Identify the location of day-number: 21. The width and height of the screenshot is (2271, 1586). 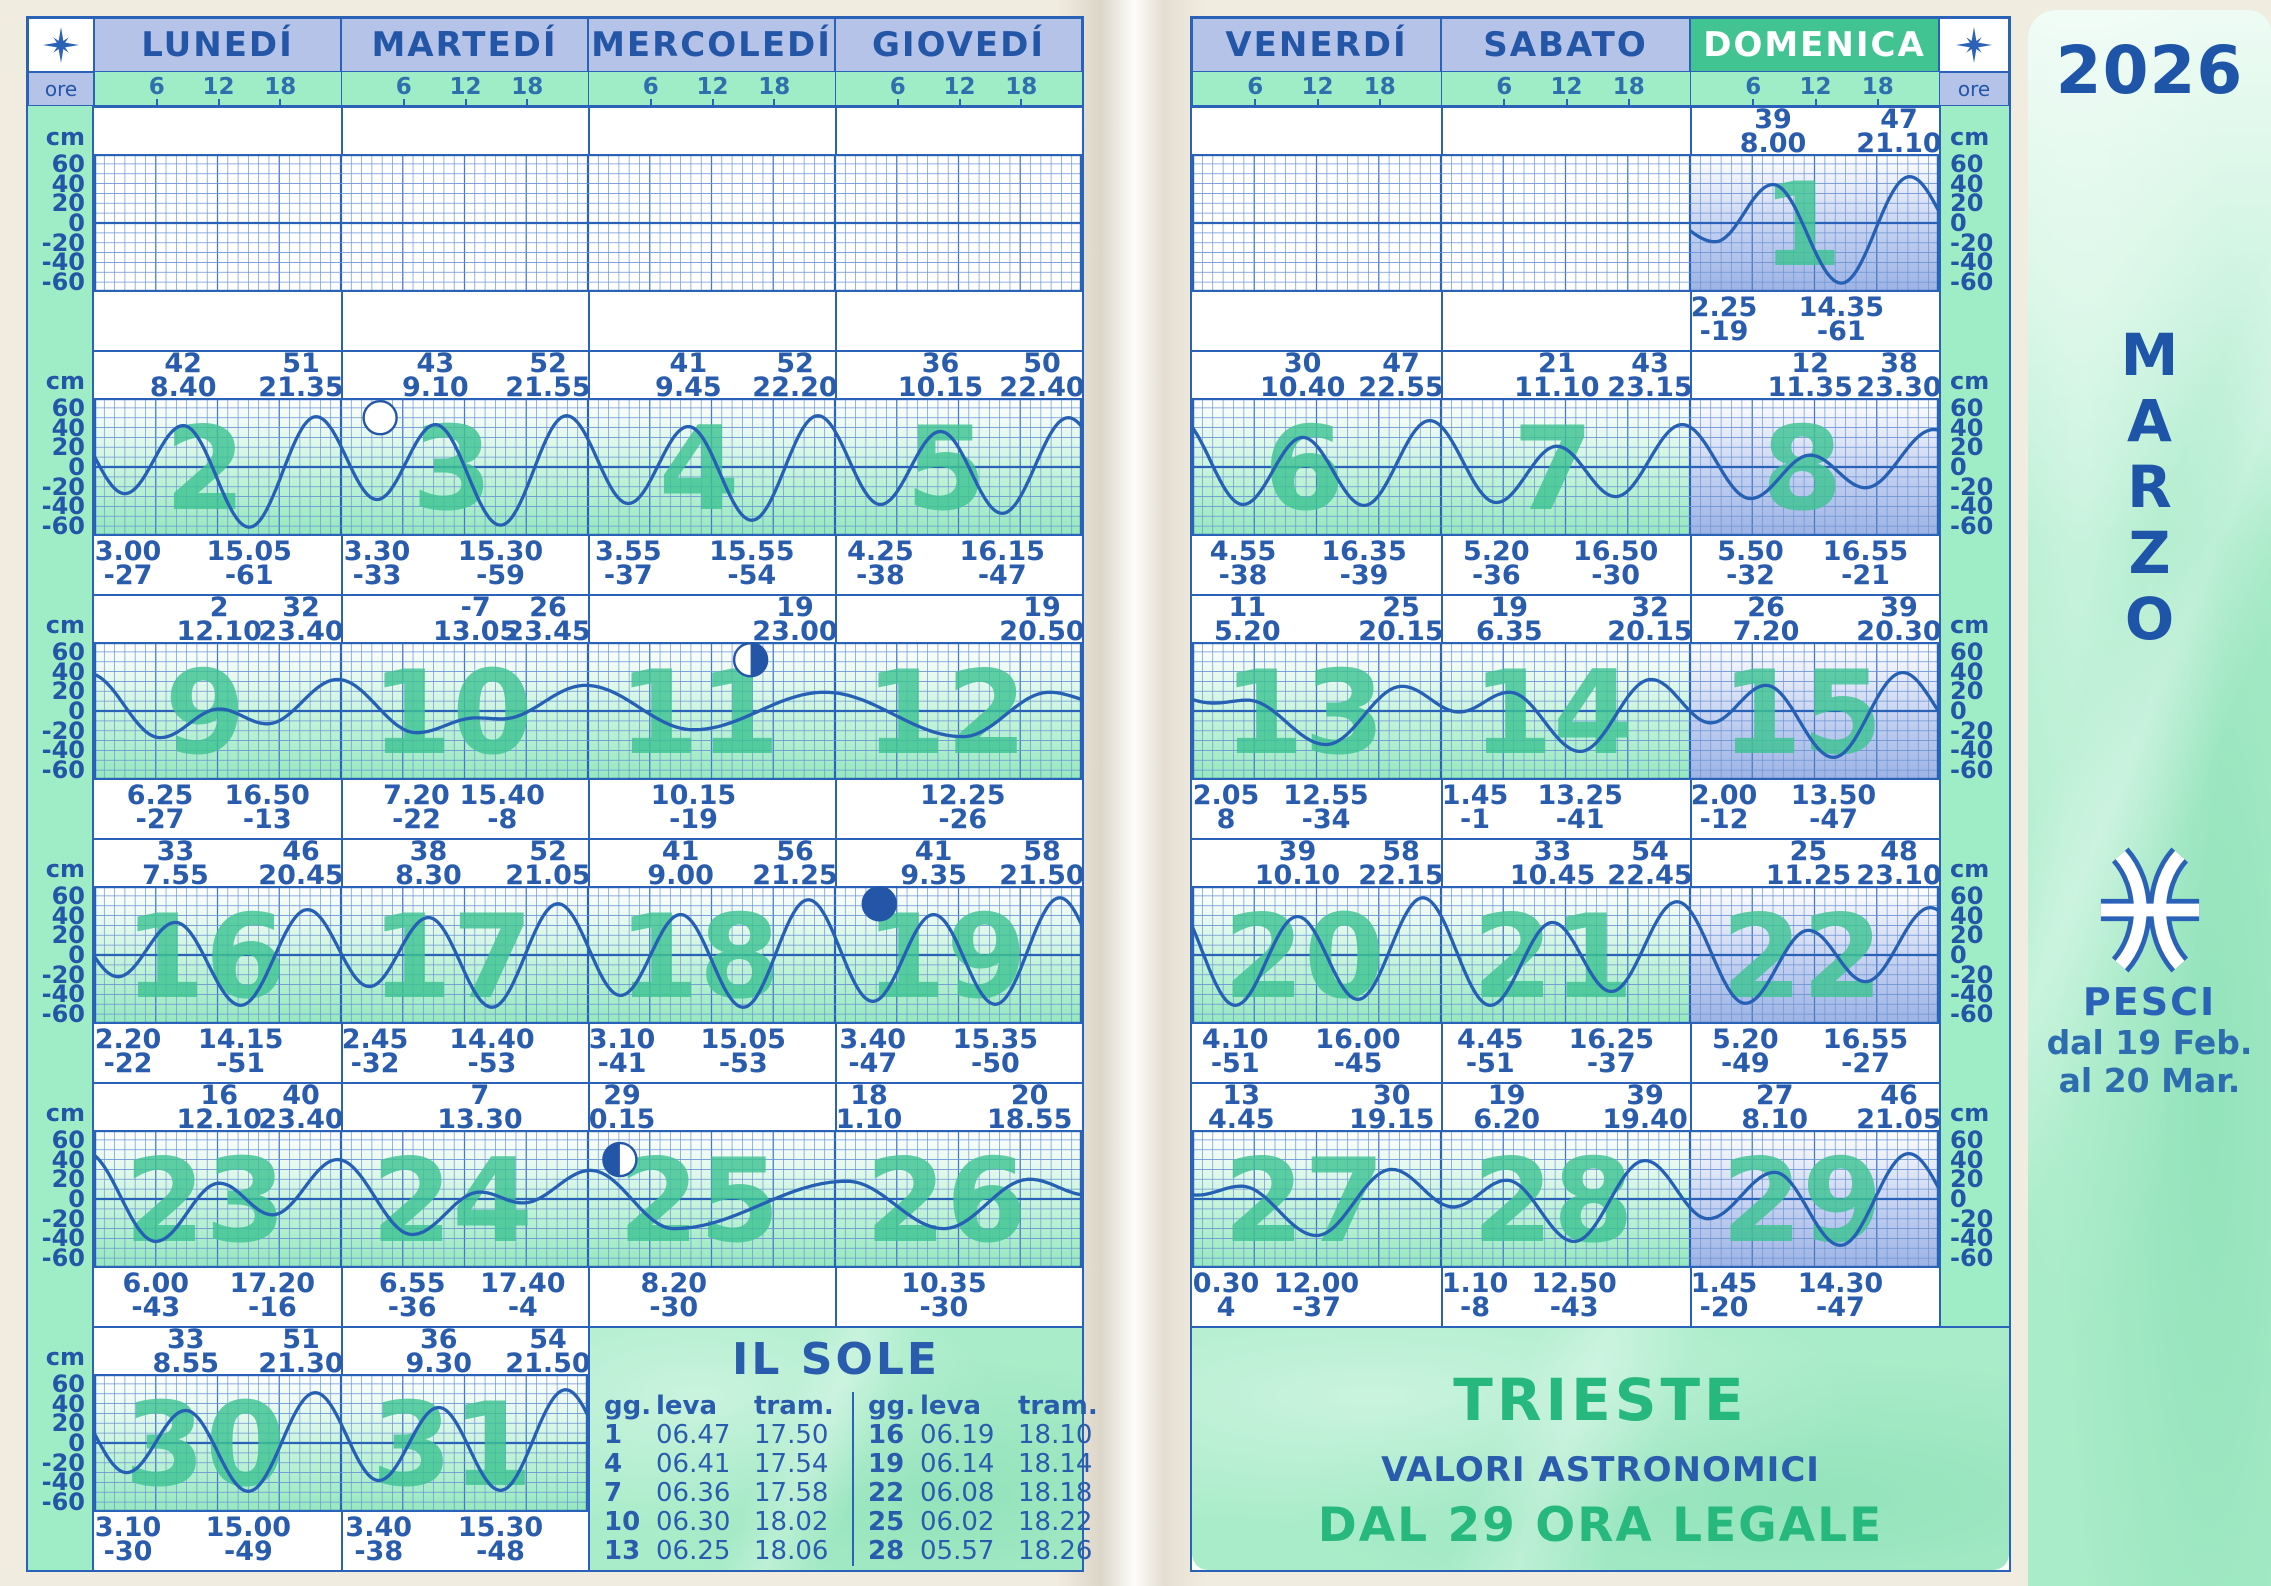
(1553, 957).